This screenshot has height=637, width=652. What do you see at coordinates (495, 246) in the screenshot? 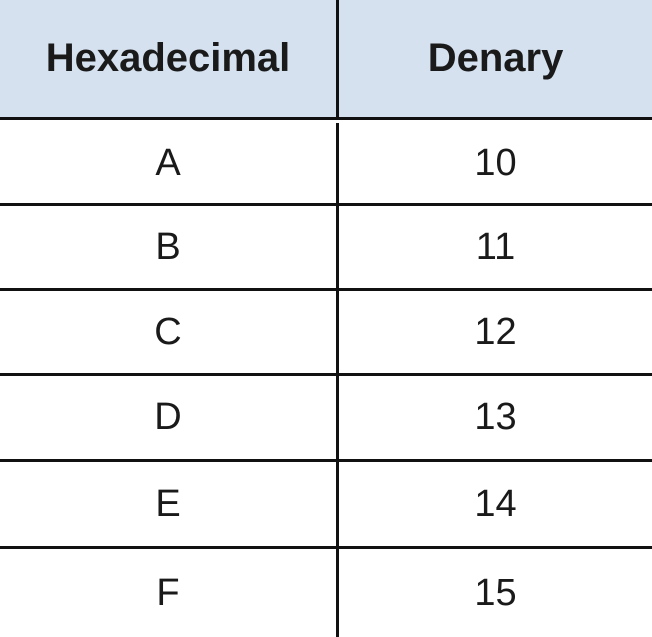
I see `denary-cell: 11` at bounding box center [495, 246].